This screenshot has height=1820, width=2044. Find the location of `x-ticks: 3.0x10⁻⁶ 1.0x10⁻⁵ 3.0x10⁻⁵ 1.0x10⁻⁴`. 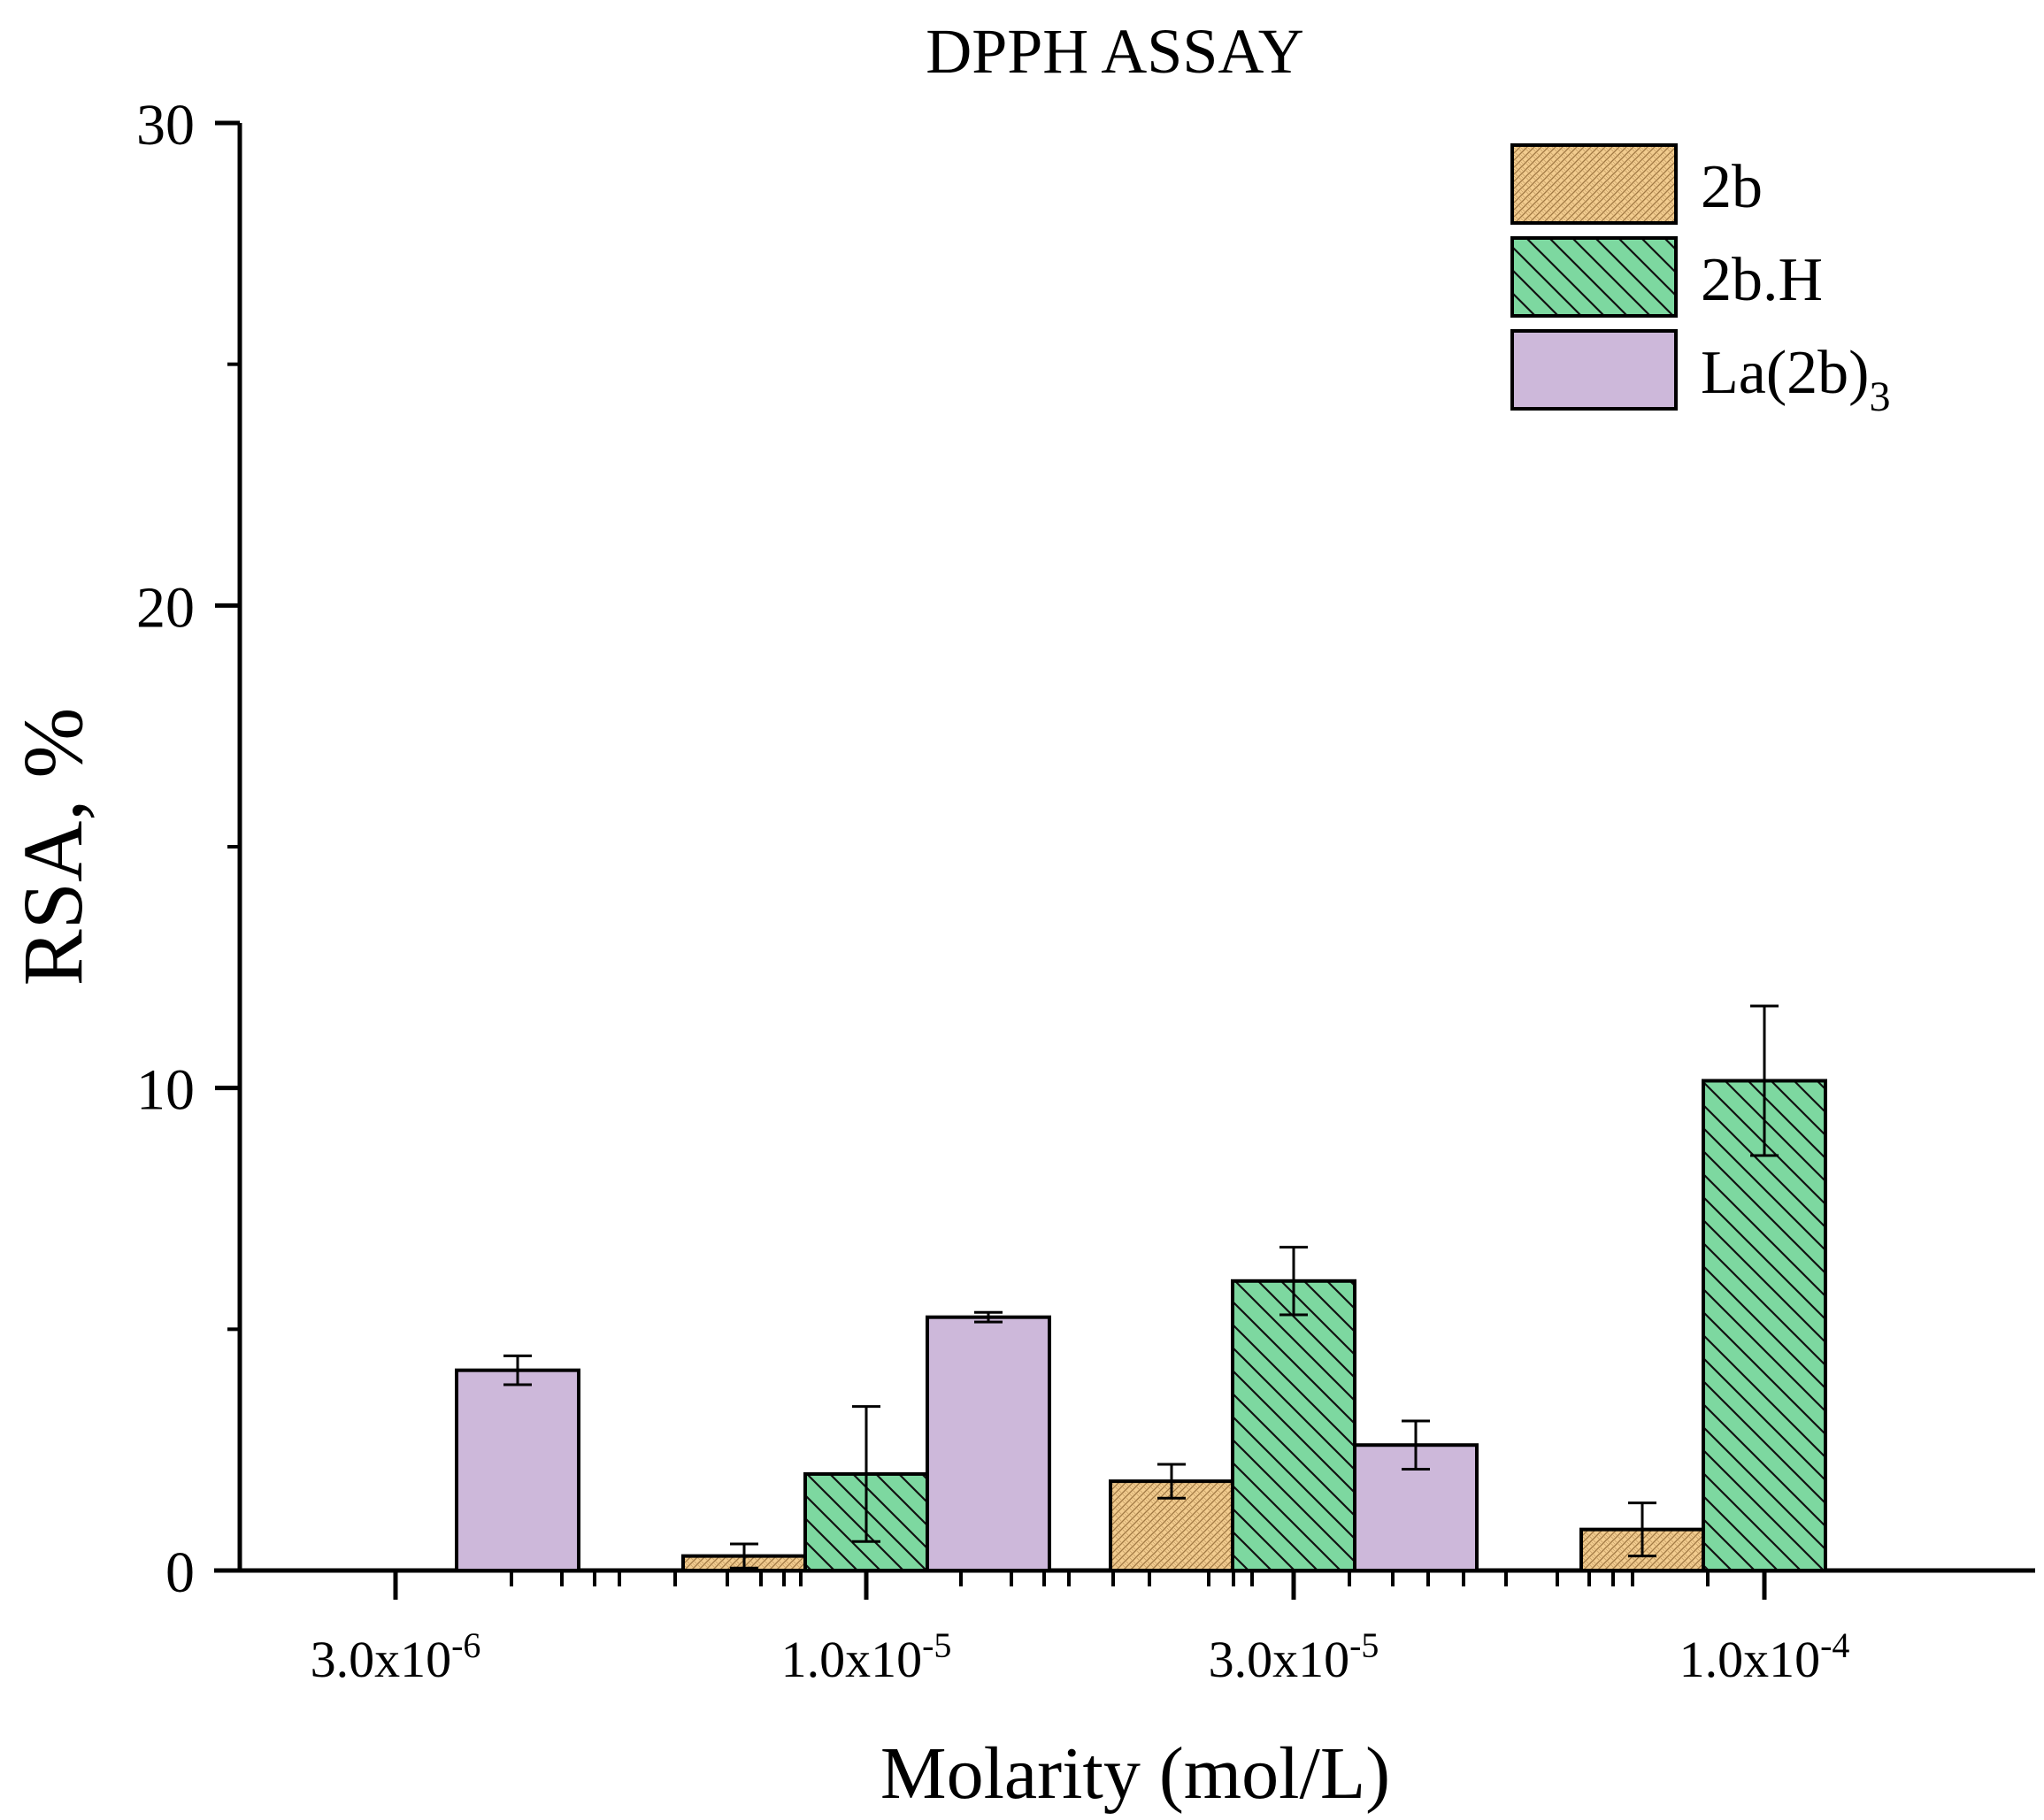

x-ticks: 3.0x10⁻⁶ 1.0x10⁻⁵ 3.0x10⁻⁵ 1.0x10⁻⁴ is located at coordinates (1081, 1629).